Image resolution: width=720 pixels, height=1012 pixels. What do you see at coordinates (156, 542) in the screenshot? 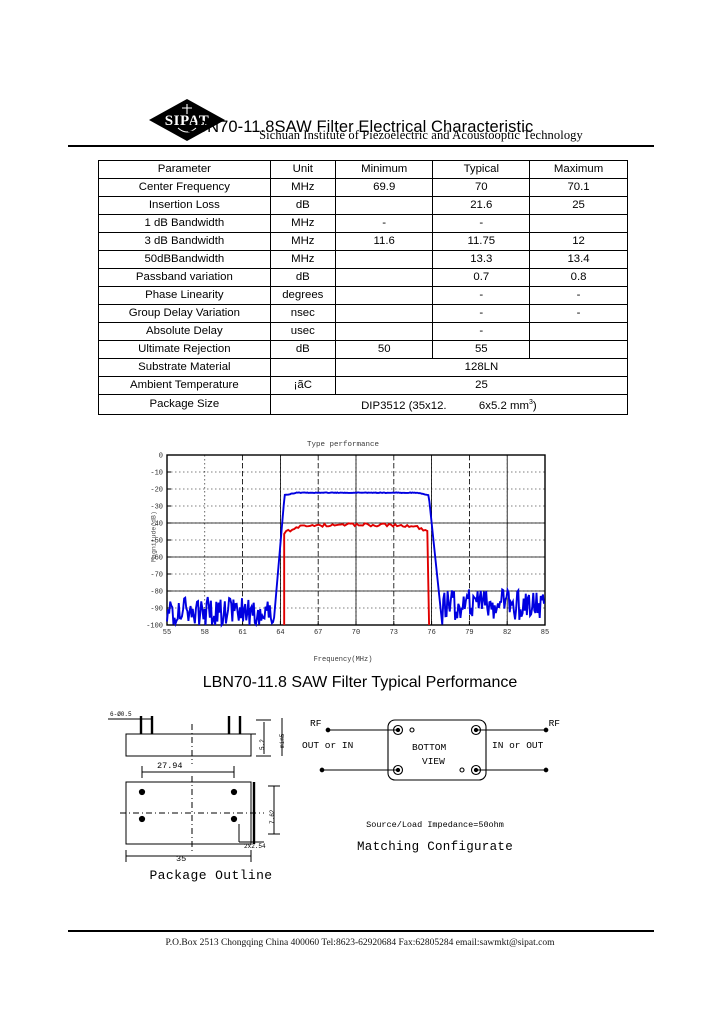
I see `y-tick-label: -50` at bounding box center [156, 542].